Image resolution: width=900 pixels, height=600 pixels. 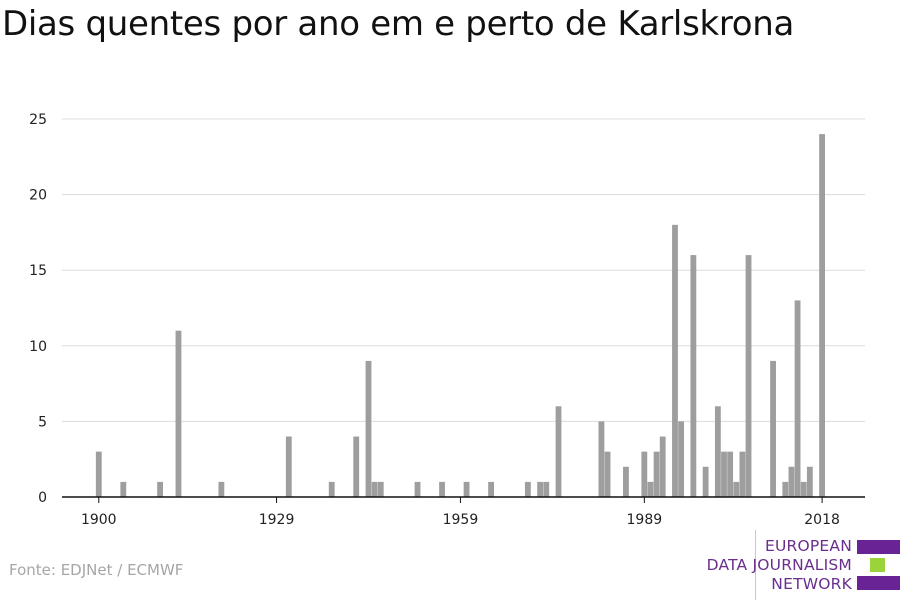 I want to click on bar-1990, so click(x=650, y=489).